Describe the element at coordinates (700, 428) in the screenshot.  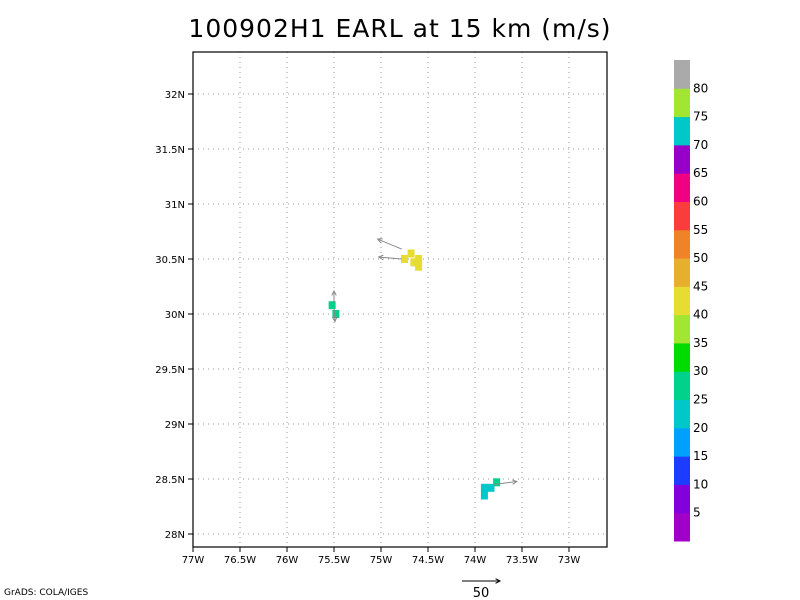
I see `colorbar-label: 20` at that location.